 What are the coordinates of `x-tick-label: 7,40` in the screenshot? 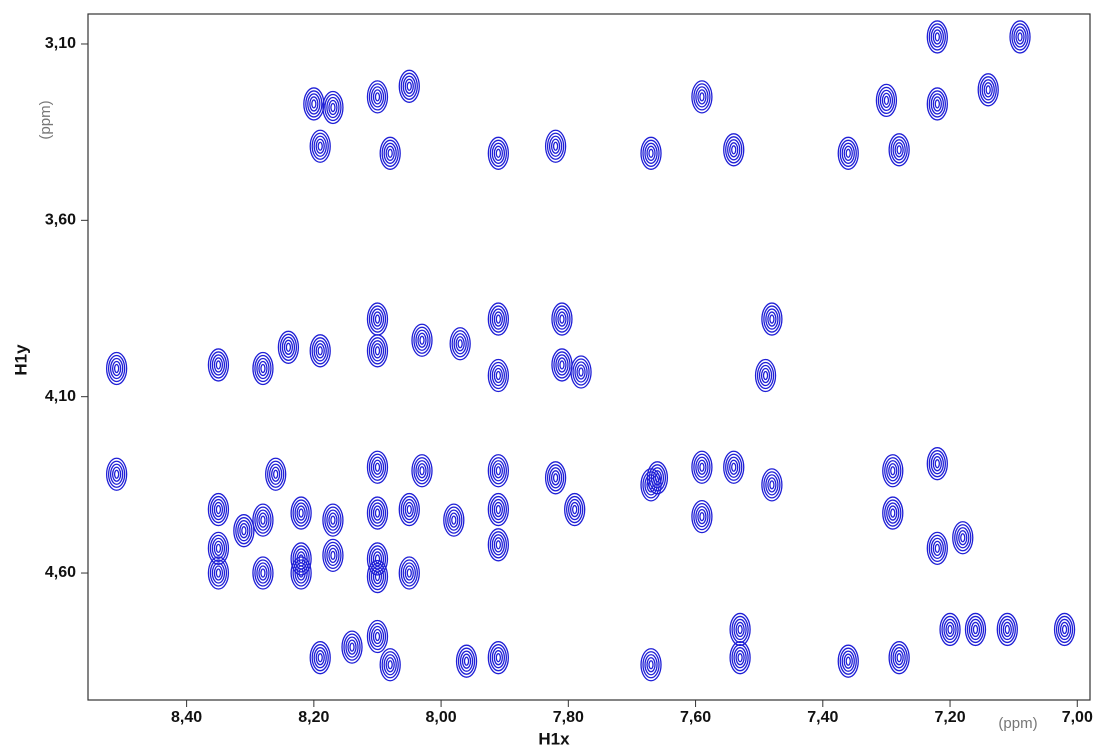 It's located at (822, 717).